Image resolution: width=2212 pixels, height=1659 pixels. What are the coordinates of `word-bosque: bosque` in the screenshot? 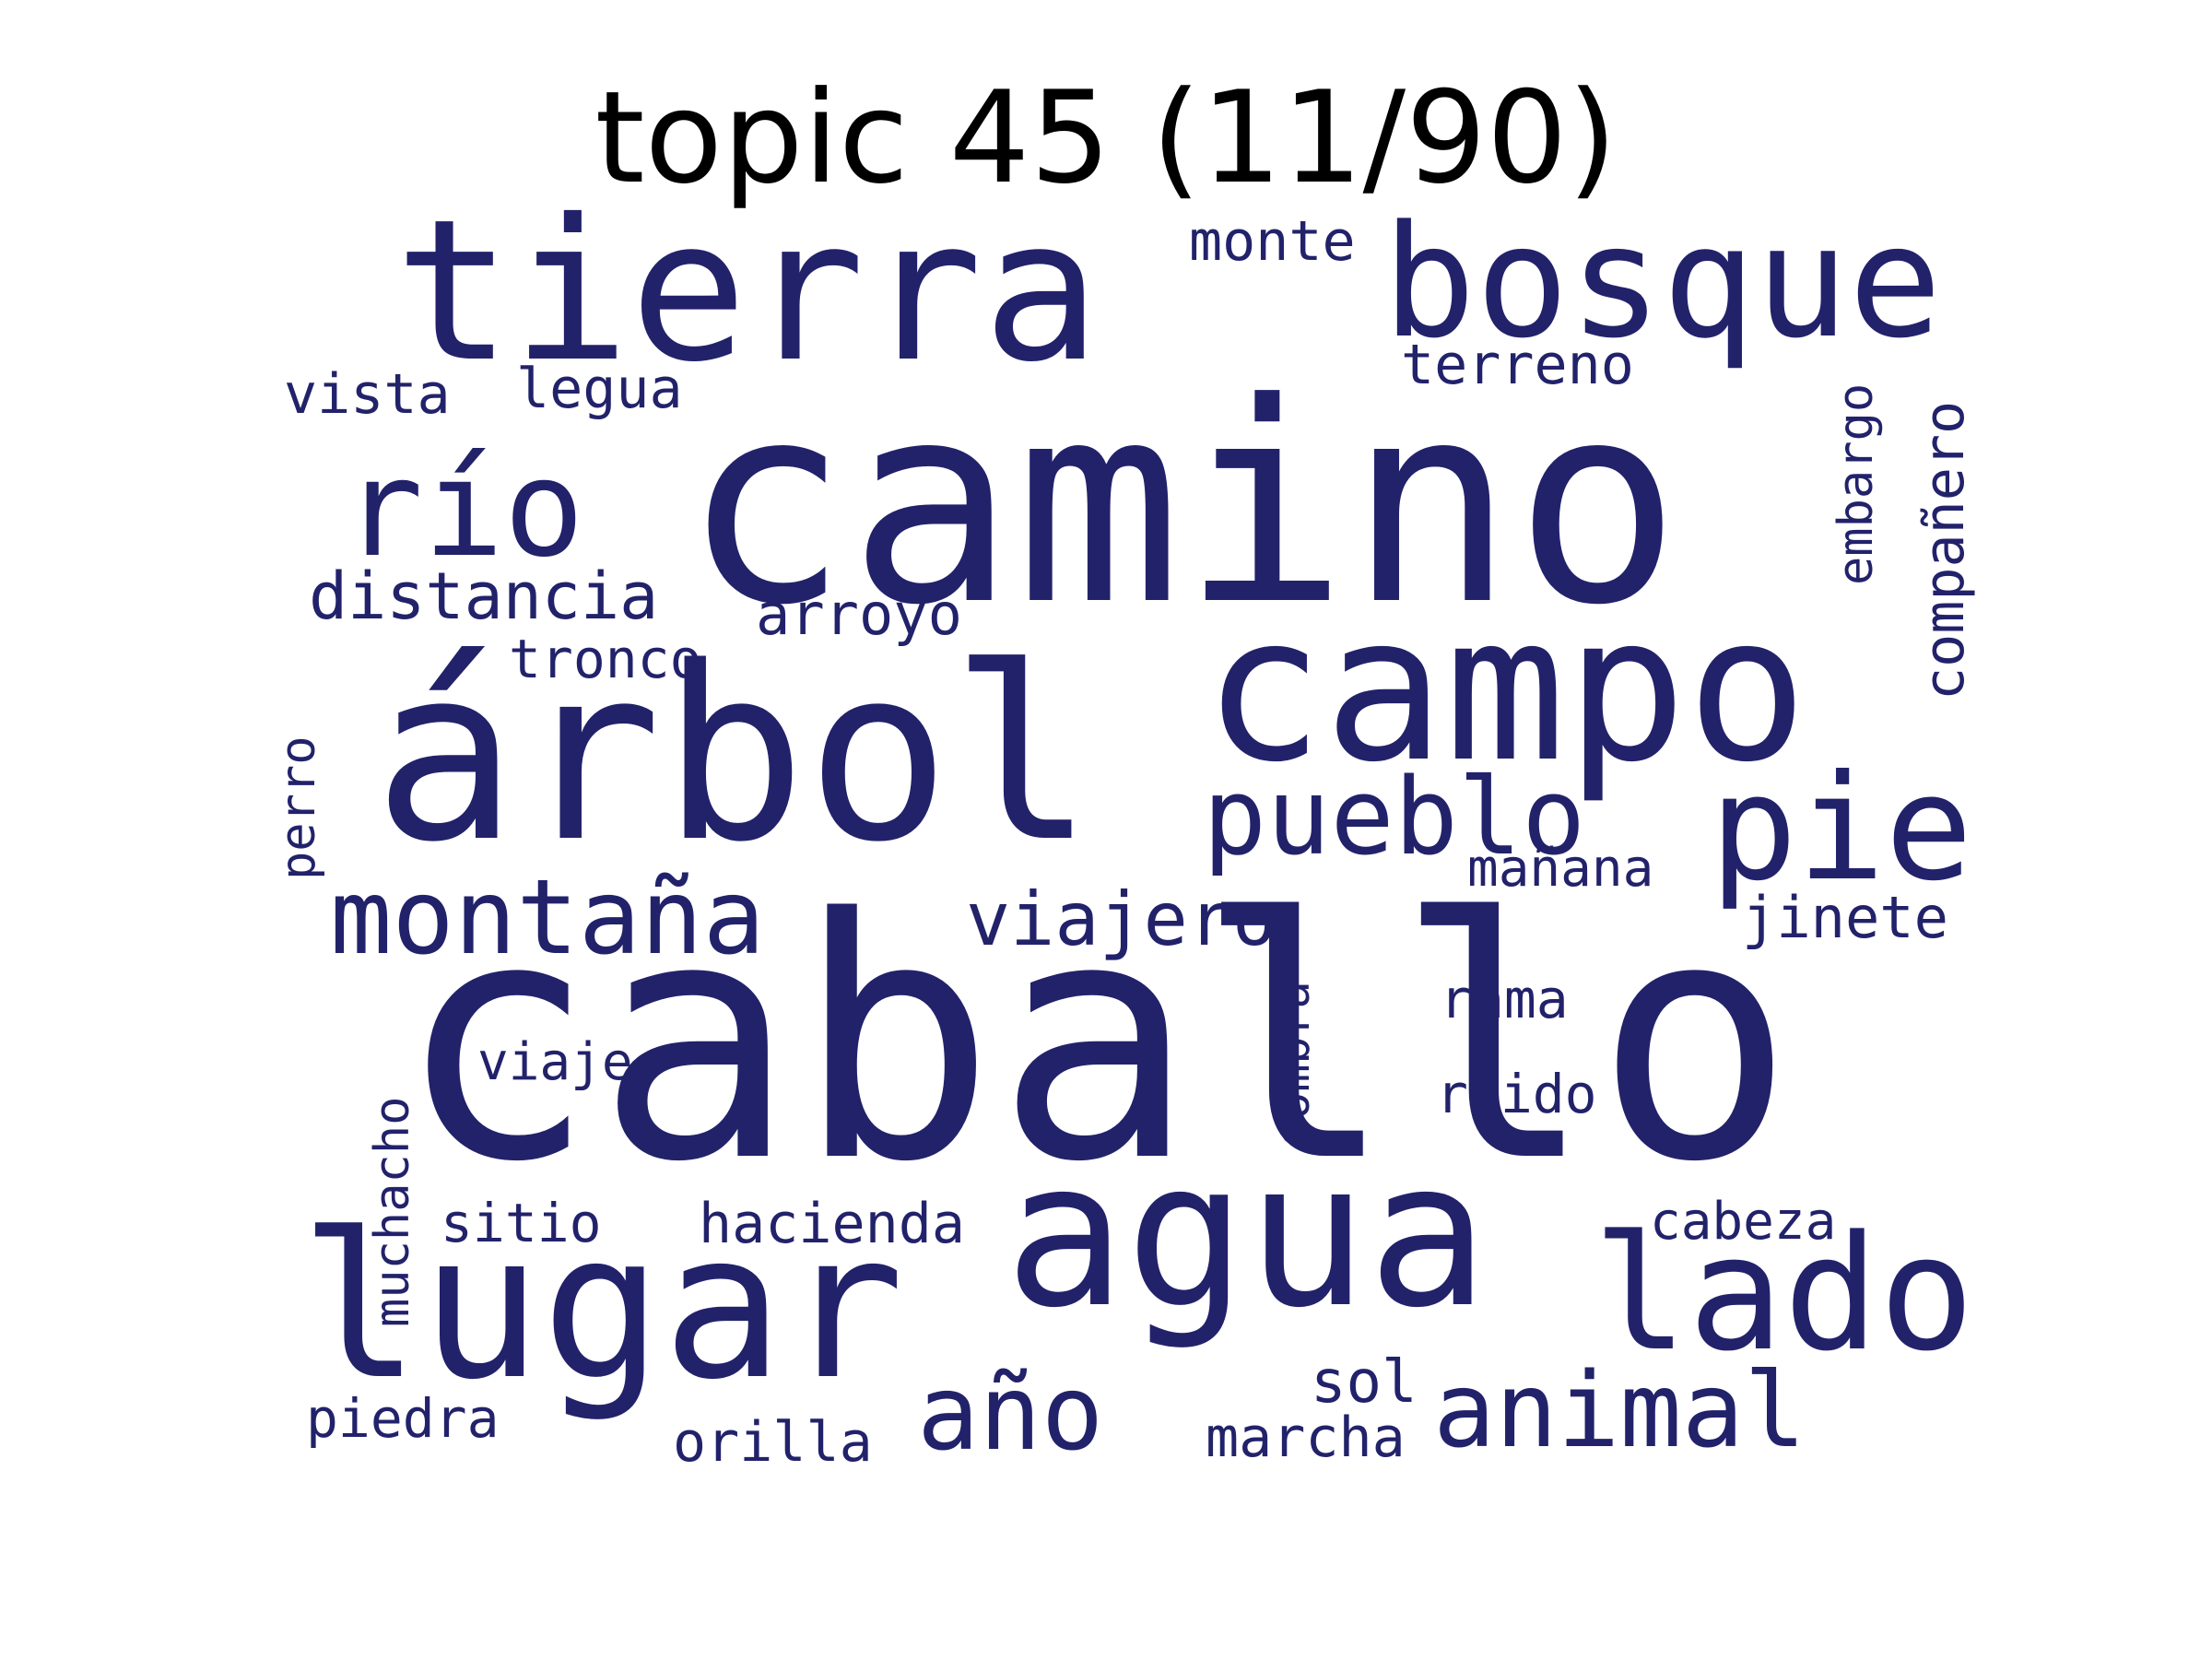 It's located at (1662, 282).